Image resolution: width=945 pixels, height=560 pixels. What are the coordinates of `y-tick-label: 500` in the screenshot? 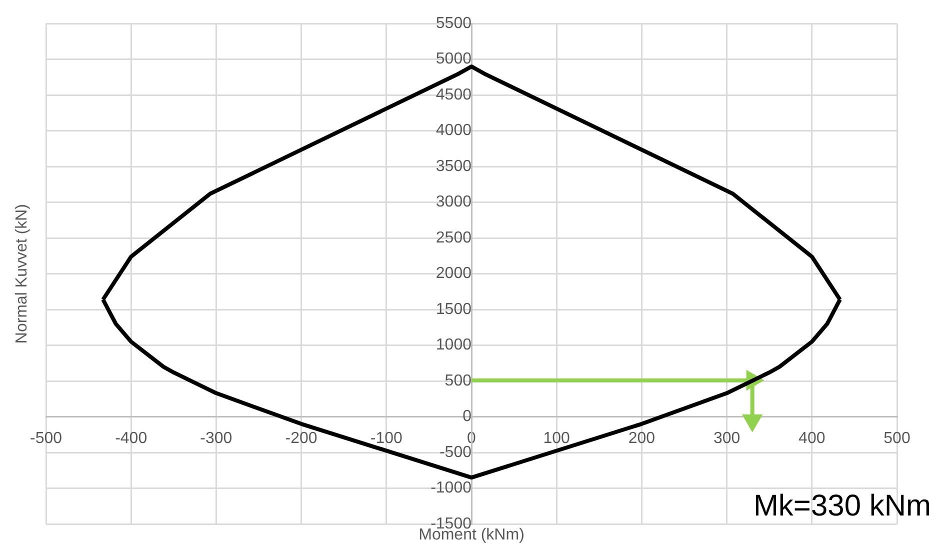 It's located at (458, 381).